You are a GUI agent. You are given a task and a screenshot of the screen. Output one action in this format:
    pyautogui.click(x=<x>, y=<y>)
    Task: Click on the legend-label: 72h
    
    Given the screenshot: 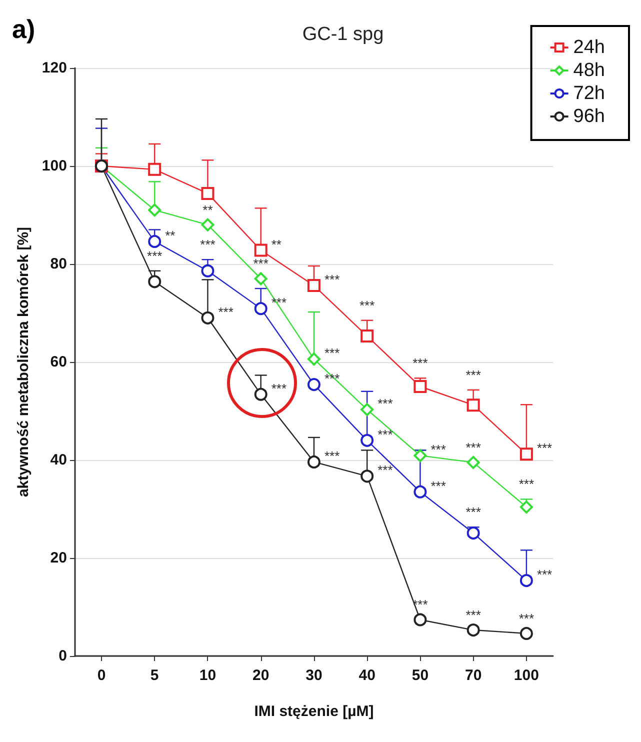 What is the action you would take?
    pyautogui.click(x=589, y=93)
    